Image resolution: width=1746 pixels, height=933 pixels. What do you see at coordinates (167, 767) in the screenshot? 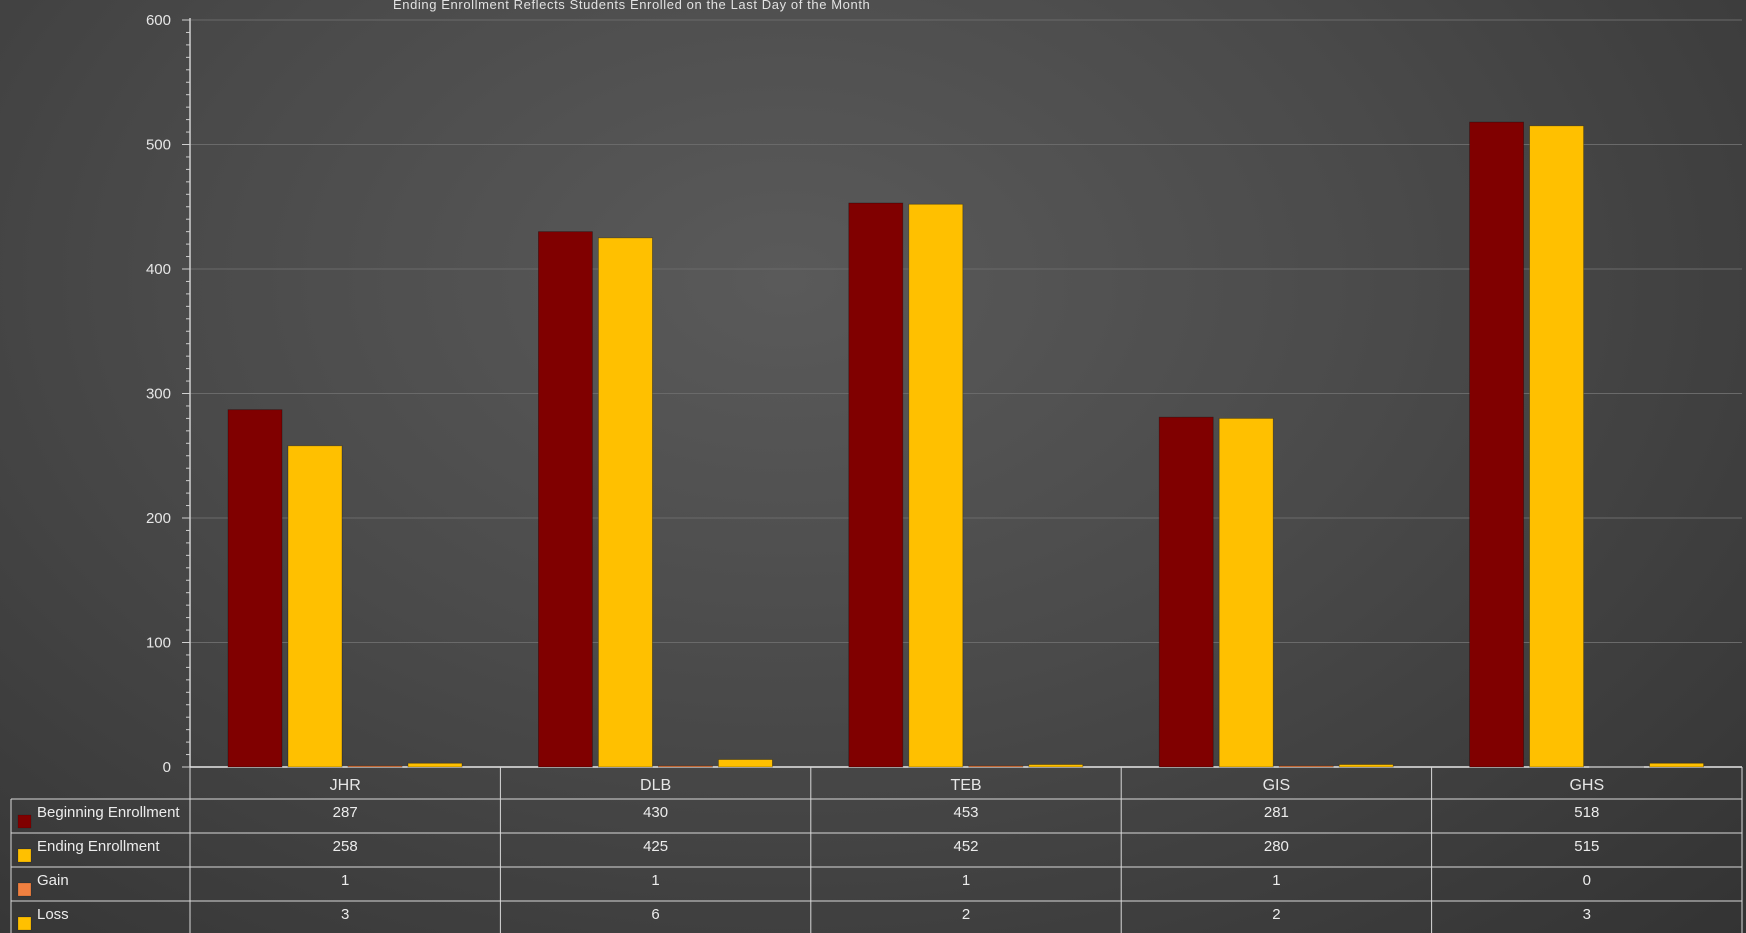
I see `y-tick-label-0: 0` at bounding box center [167, 767].